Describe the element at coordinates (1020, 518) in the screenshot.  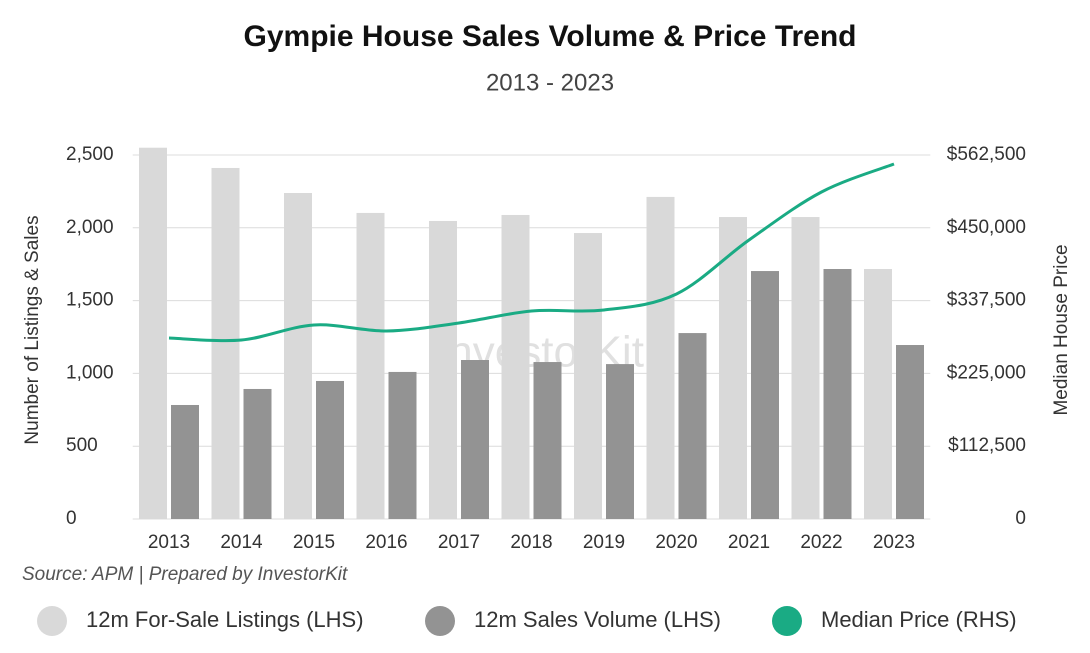
I see `y2-tick-label: 0` at that location.